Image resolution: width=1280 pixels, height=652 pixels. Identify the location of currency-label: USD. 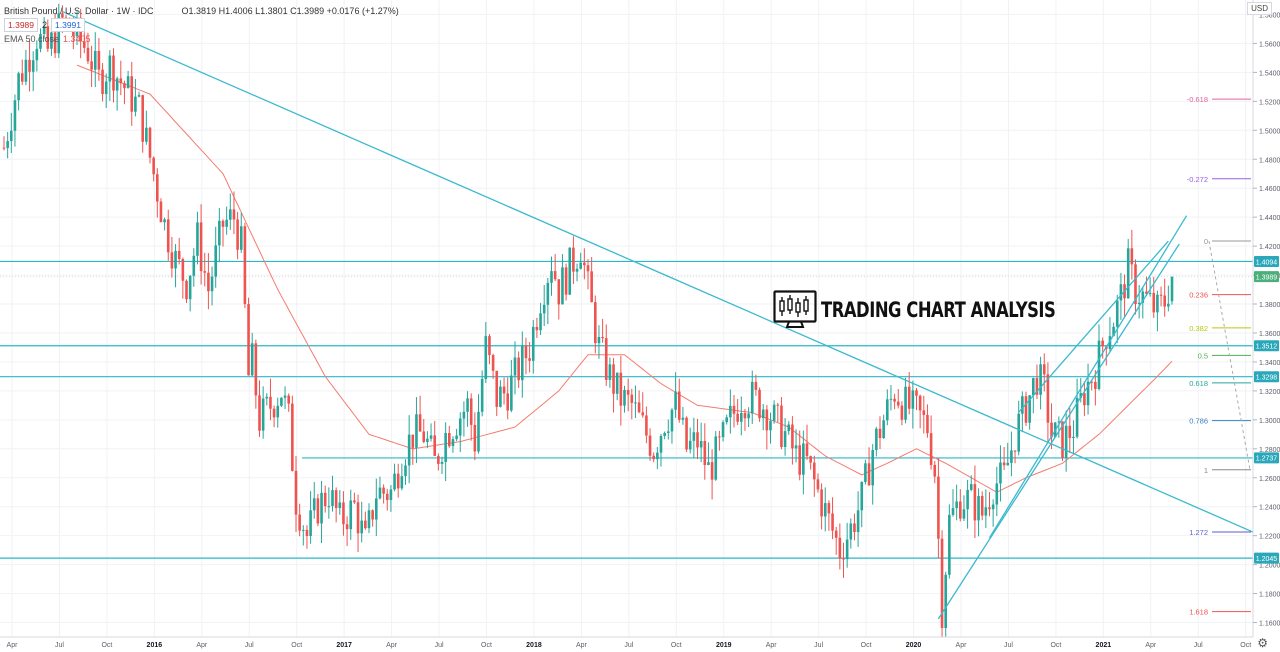
(1259, 8).